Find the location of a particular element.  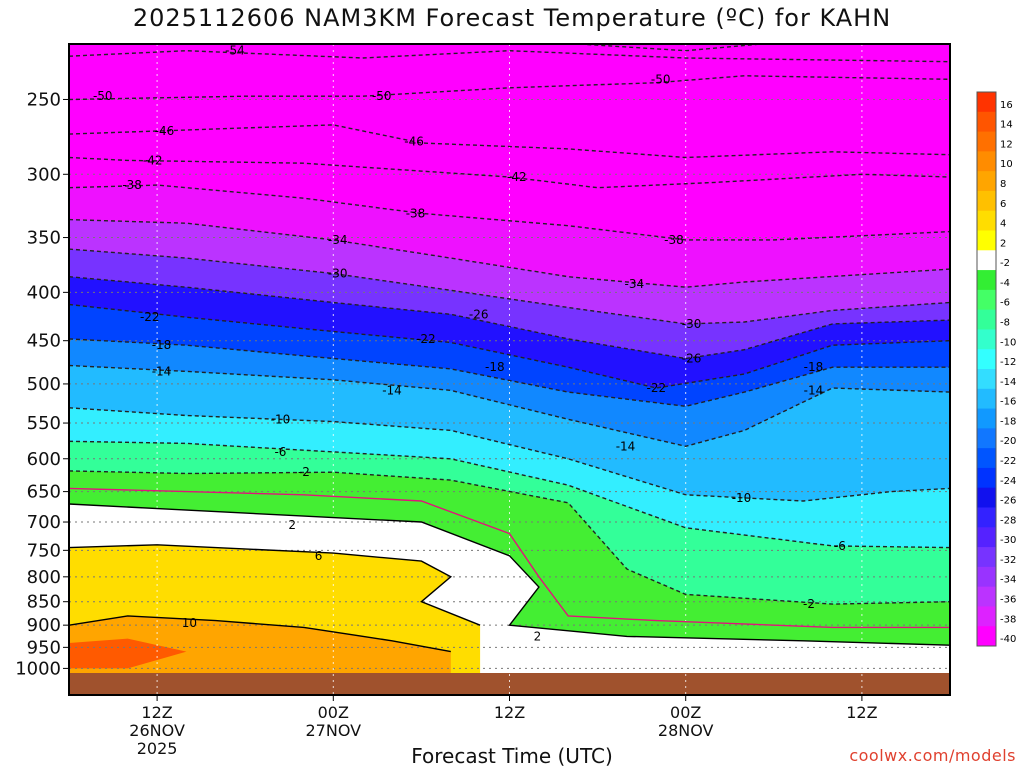

colorbar-label: -34 is located at coordinates (1008, 580).